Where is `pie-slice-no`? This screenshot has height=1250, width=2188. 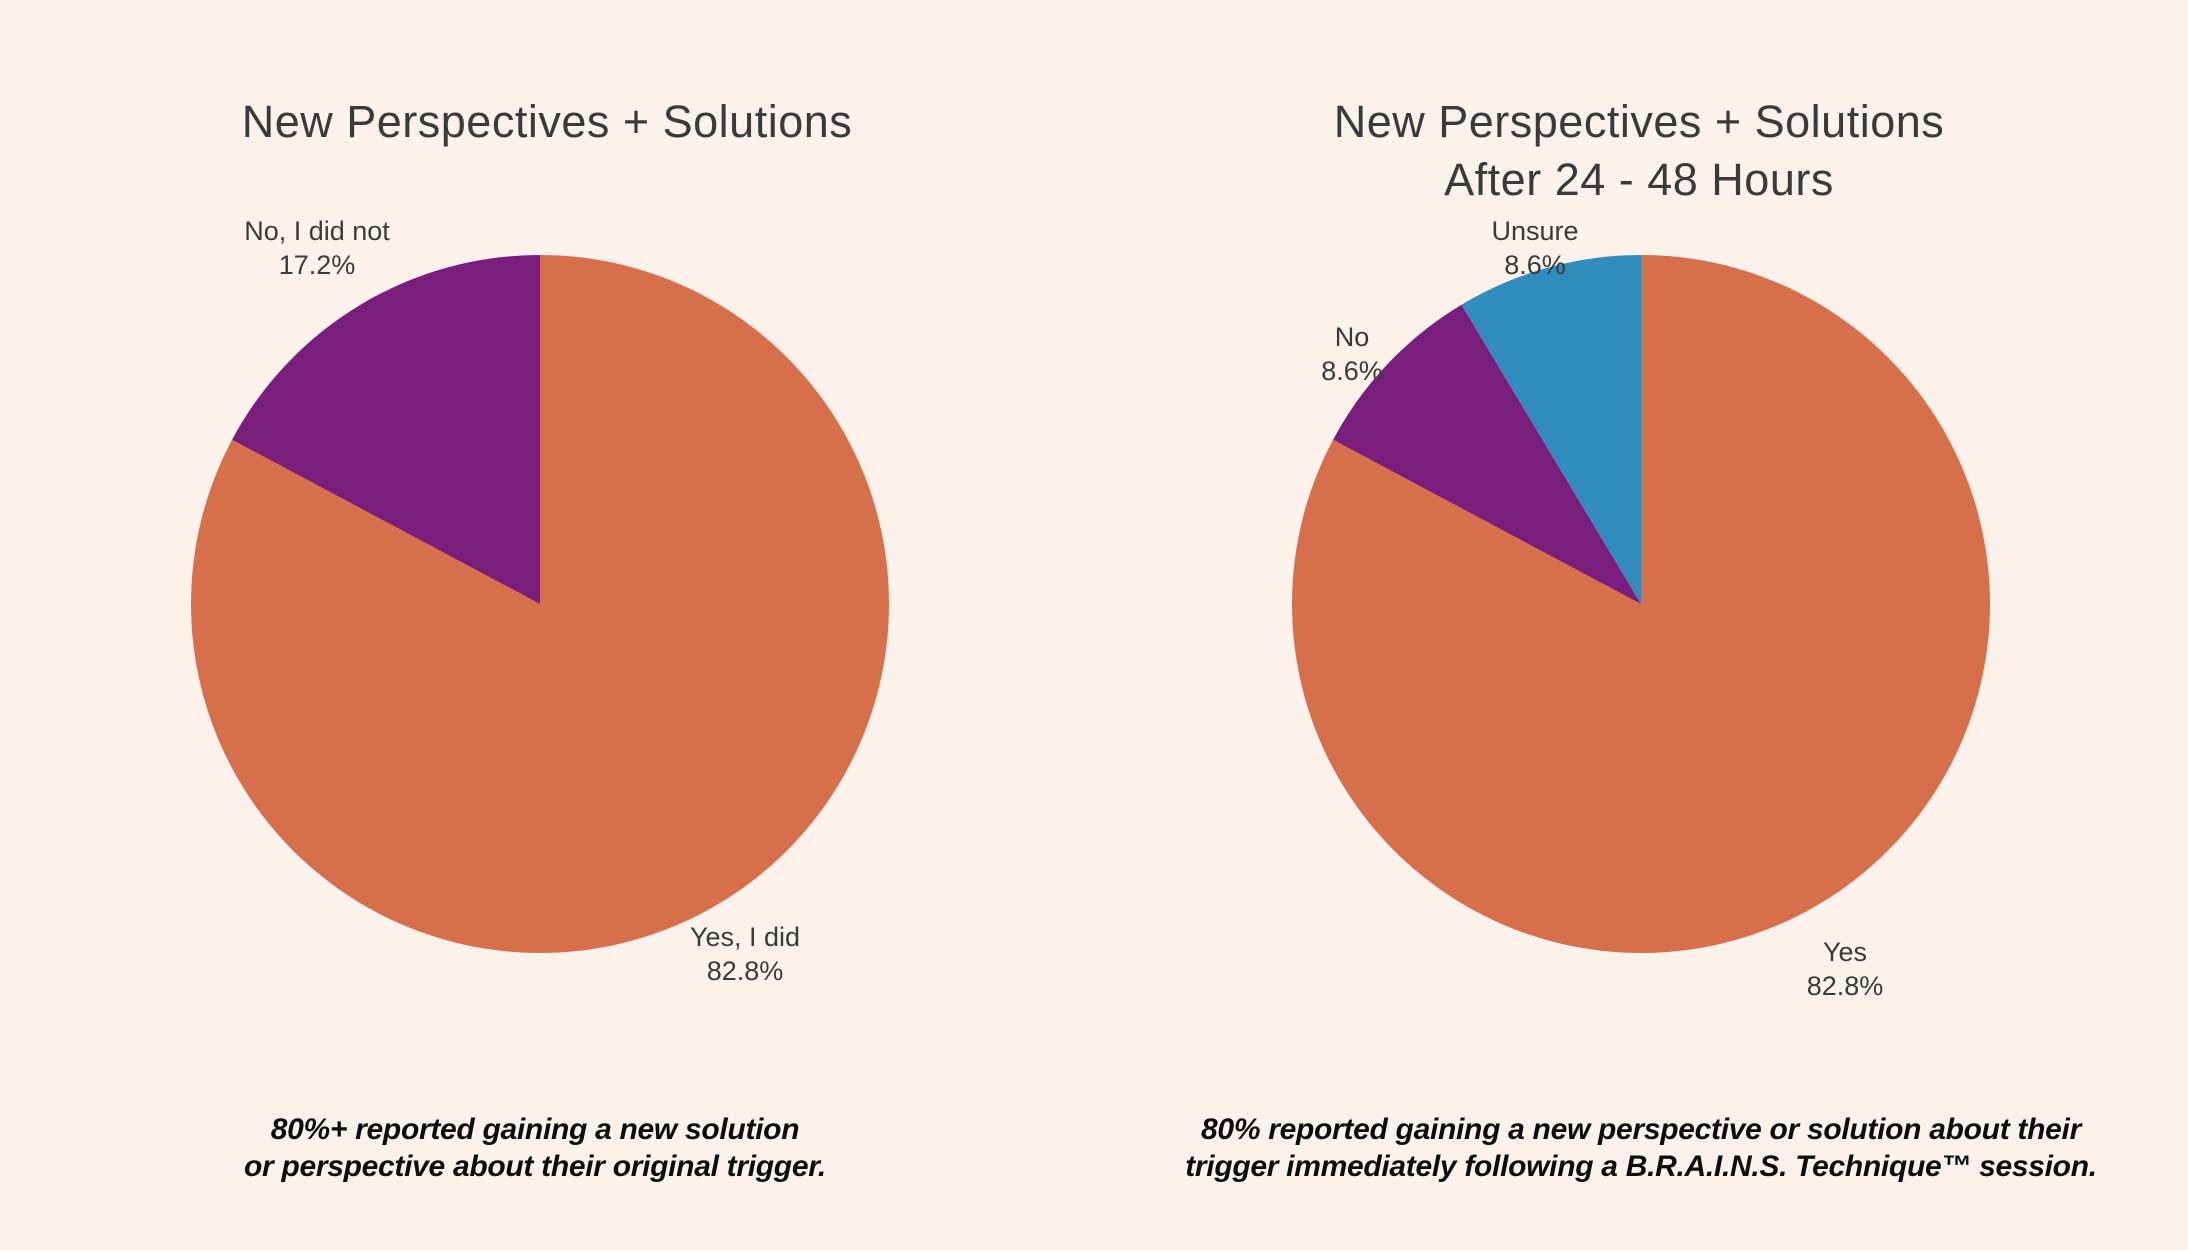 pie-slice-no is located at coordinates (1487, 454).